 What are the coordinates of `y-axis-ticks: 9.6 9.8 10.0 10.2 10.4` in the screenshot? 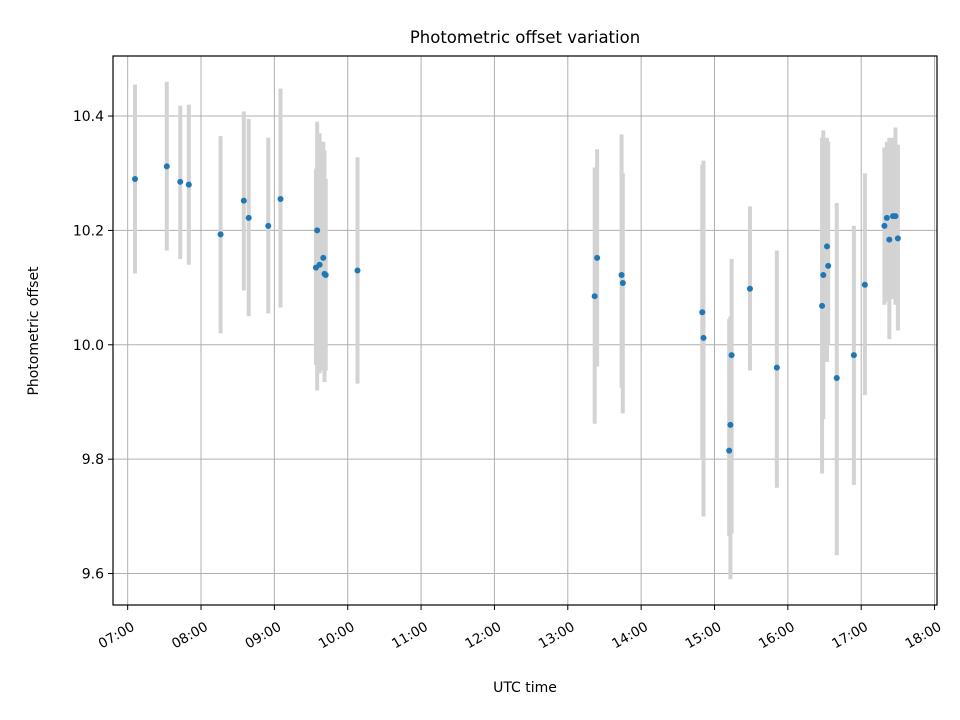 It's located at (93, 346).